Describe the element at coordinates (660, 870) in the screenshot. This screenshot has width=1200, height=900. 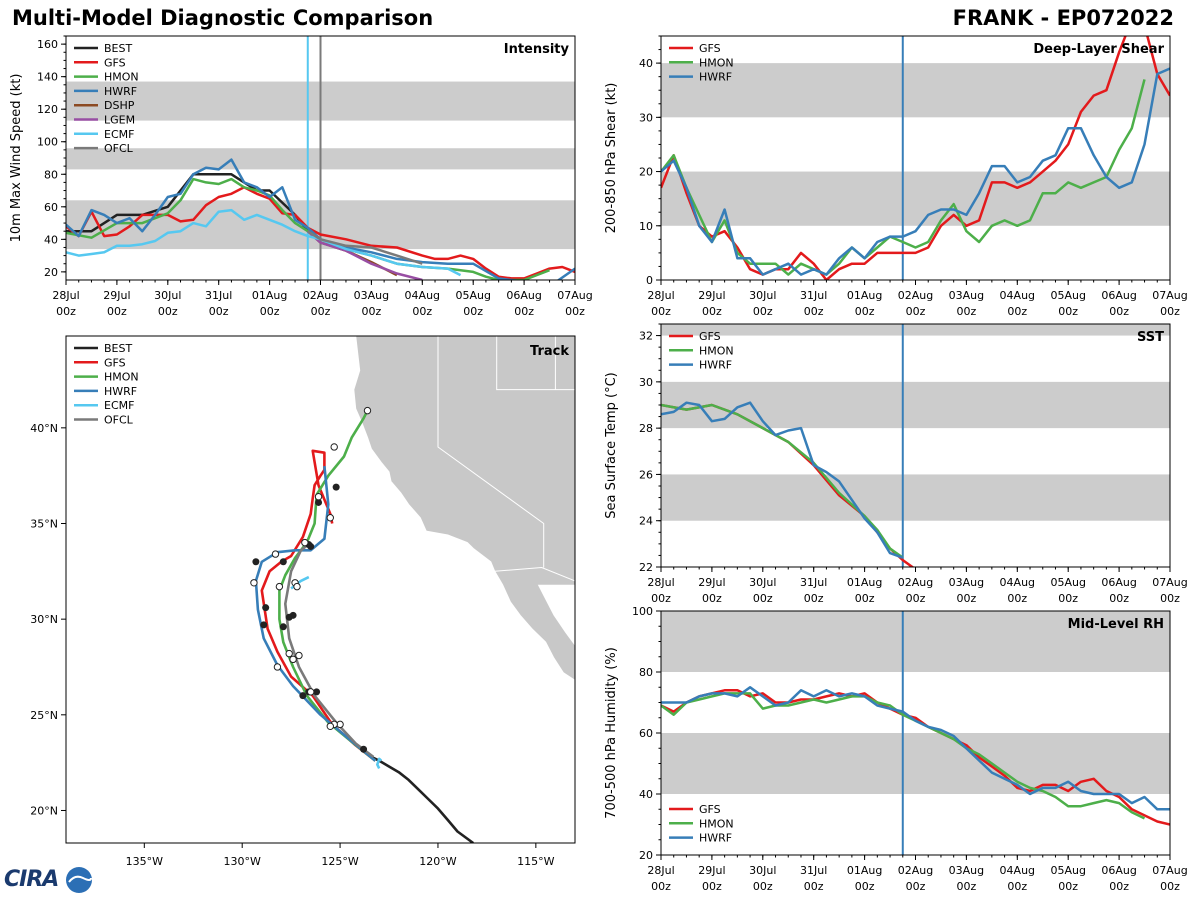
I see `rh-xtick-label: 28Jul` at that location.